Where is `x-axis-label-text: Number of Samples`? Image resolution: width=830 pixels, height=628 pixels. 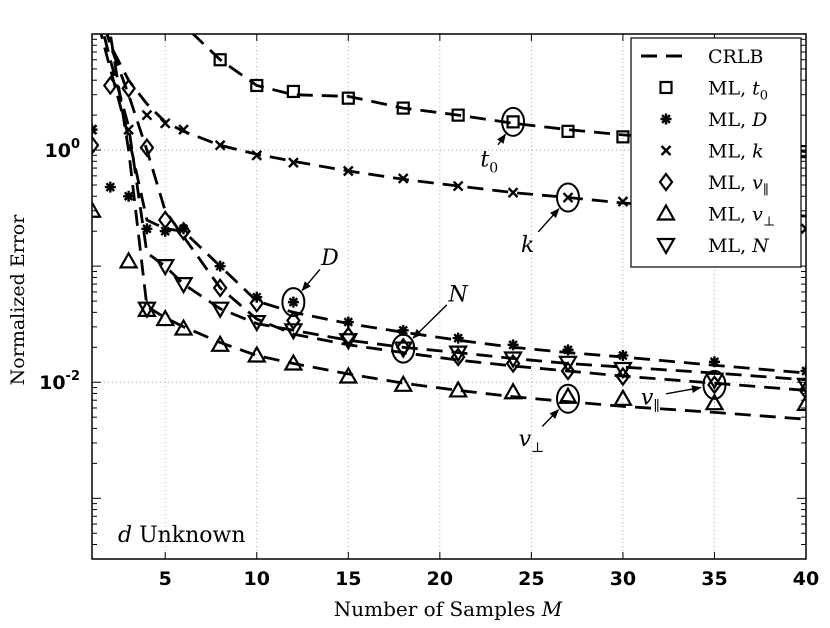
x-axis-label-text: Number of Samples is located at coordinates (438, 609).